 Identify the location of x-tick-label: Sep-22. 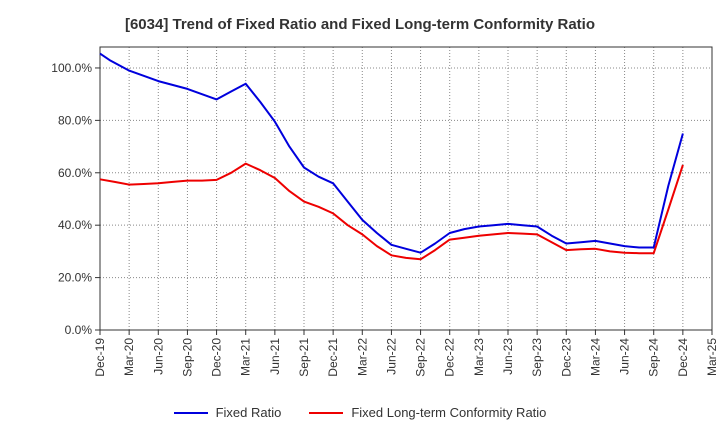
(421, 357).